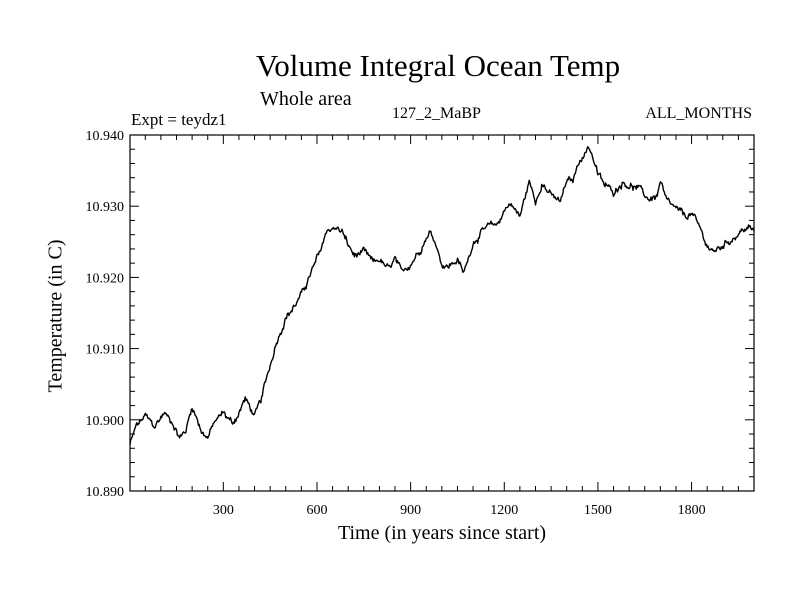 The width and height of the screenshot is (800, 600). What do you see at coordinates (105, 207) in the screenshot?
I see `y-tick-label: 10.930` at bounding box center [105, 207].